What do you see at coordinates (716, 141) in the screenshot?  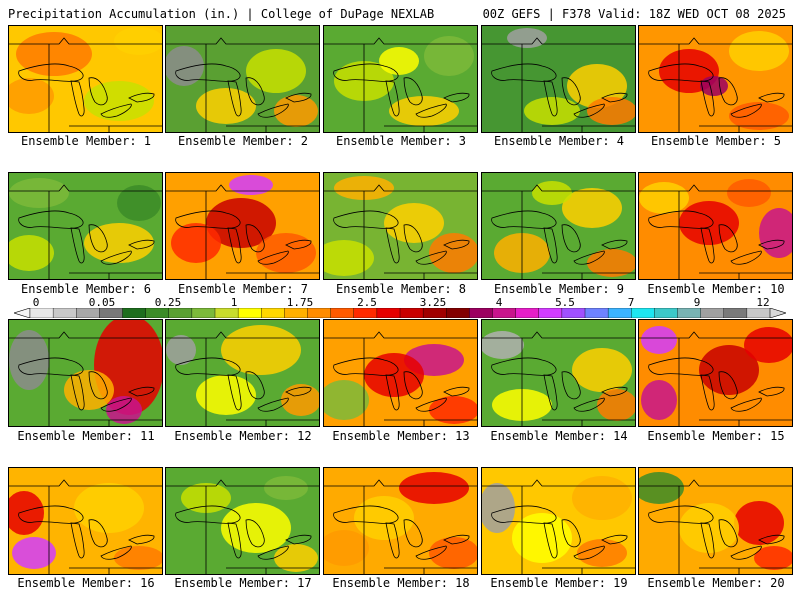 I see `ensemble-member-label: Ensemble Member: 5` at bounding box center [716, 141].